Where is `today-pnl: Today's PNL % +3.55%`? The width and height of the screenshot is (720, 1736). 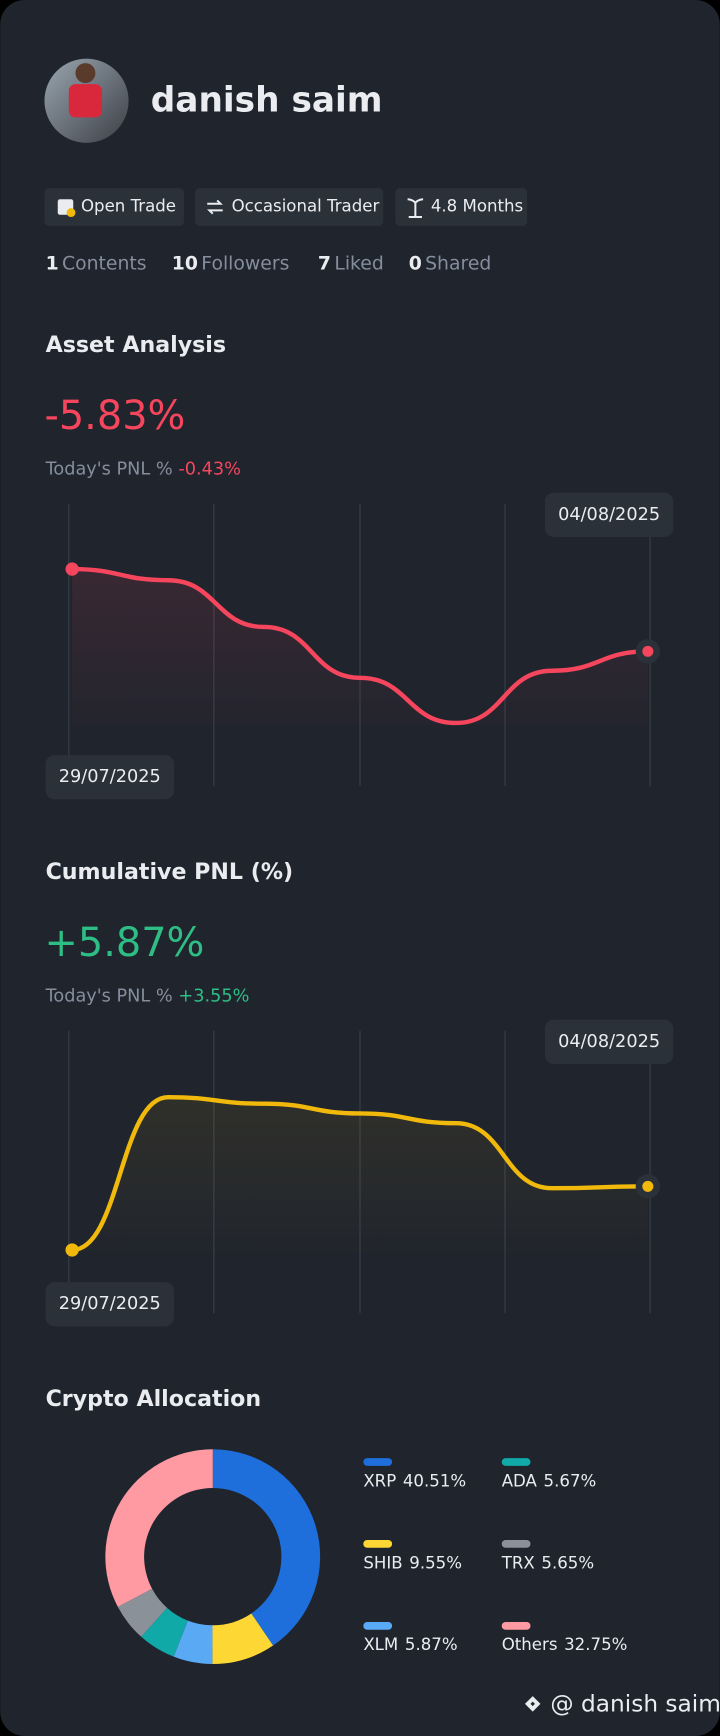
today-pnl: Today's PNL % +3.55% is located at coordinates (147, 996).